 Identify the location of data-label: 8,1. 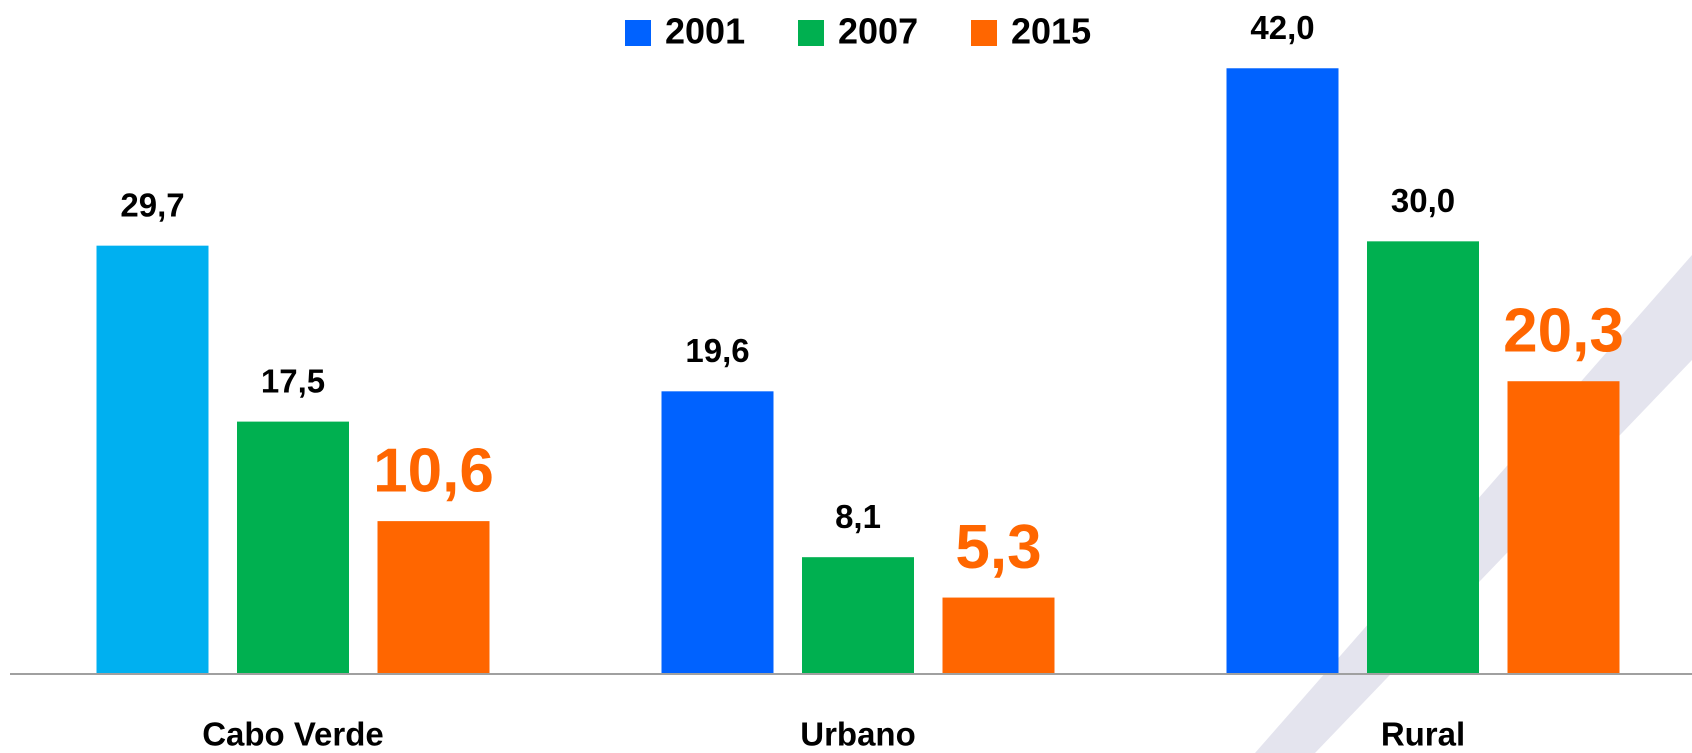
(858, 516).